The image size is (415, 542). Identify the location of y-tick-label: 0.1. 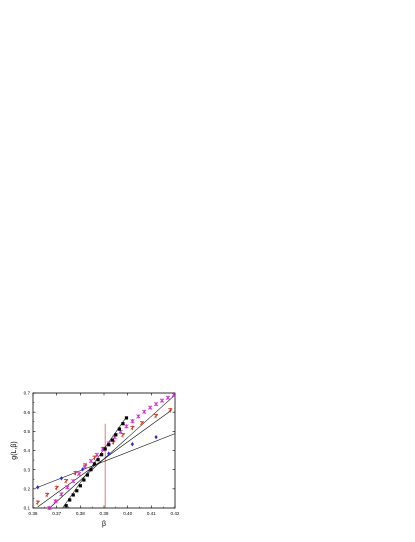
(27, 508).